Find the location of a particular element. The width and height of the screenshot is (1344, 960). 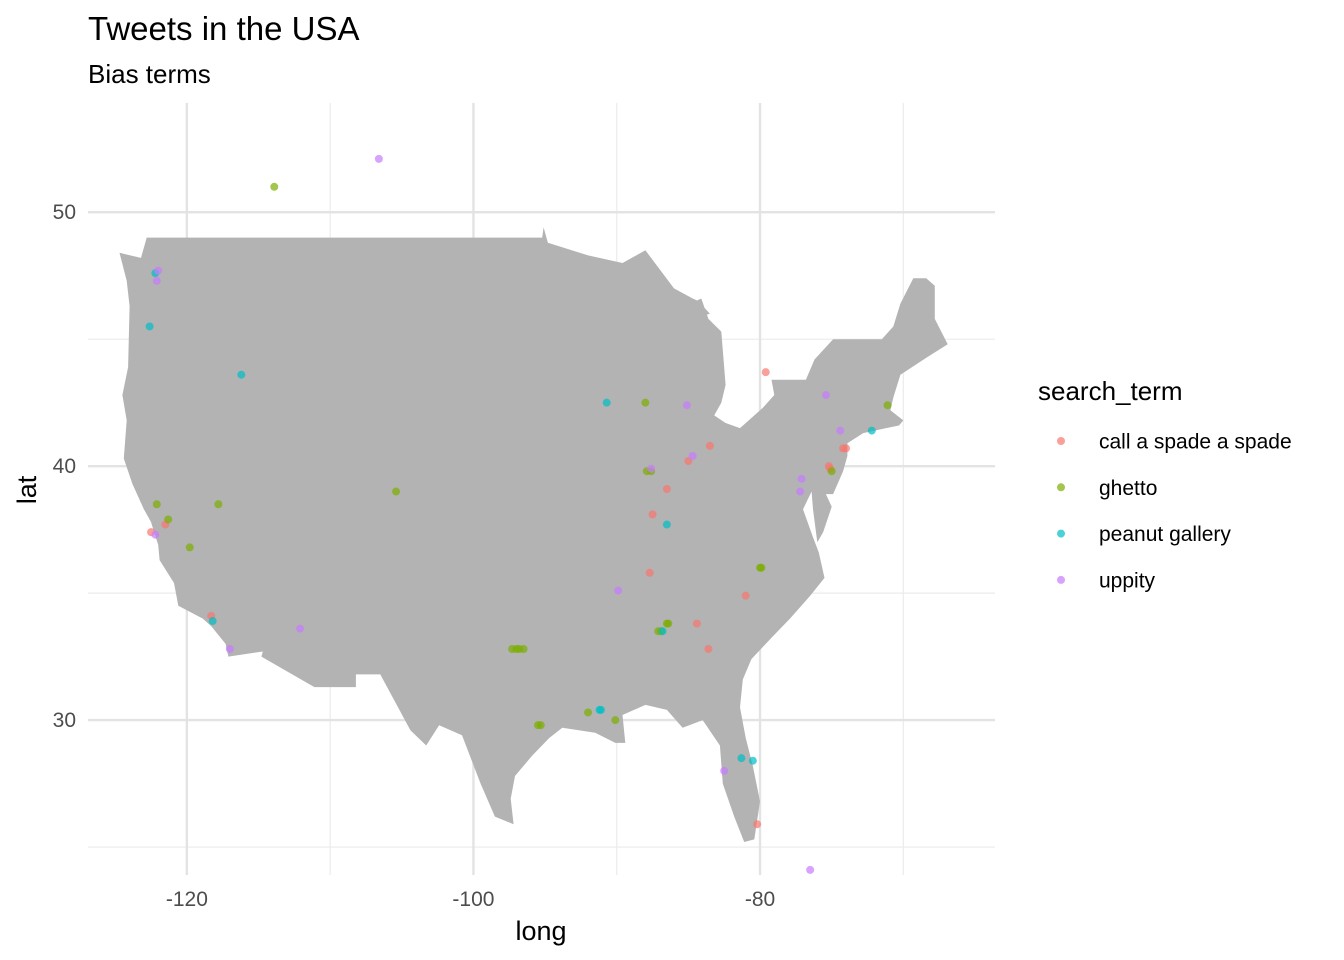

legend-key-peanut-gallery is located at coordinates (1061, 533).